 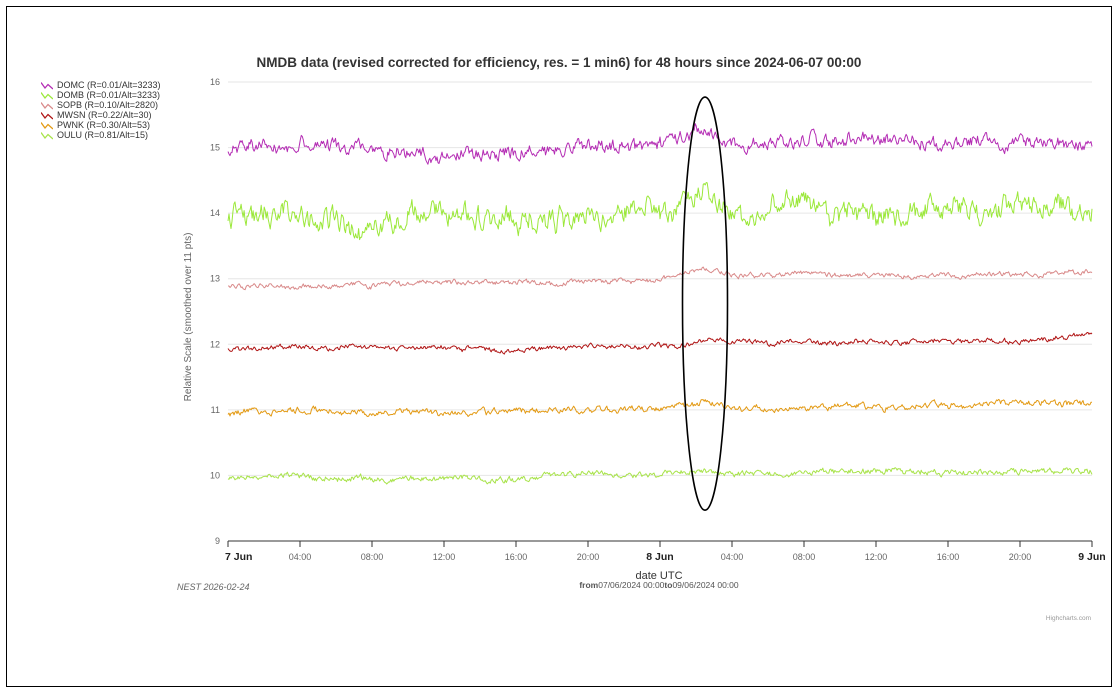 I want to click on annotation-ellipse, so click(x=705, y=303).